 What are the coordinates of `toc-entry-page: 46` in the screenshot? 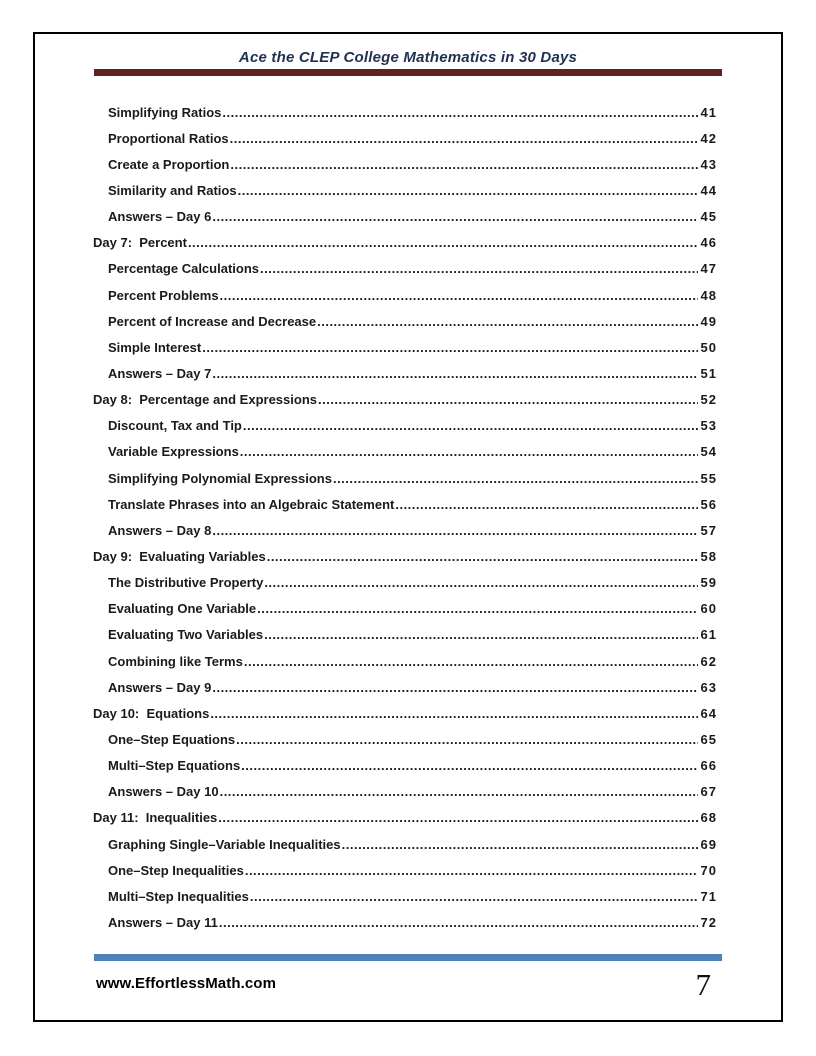 It's located at (708, 243).